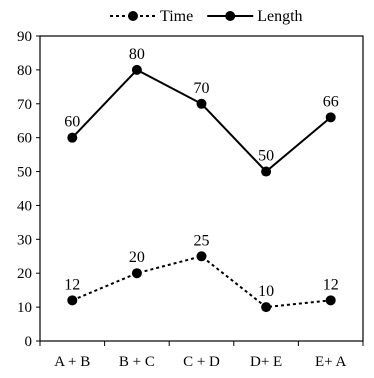 The width and height of the screenshot is (374, 378). What do you see at coordinates (202, 240) in the screenshot?
I see `data-label: 25` at bounding box center [202, 240].